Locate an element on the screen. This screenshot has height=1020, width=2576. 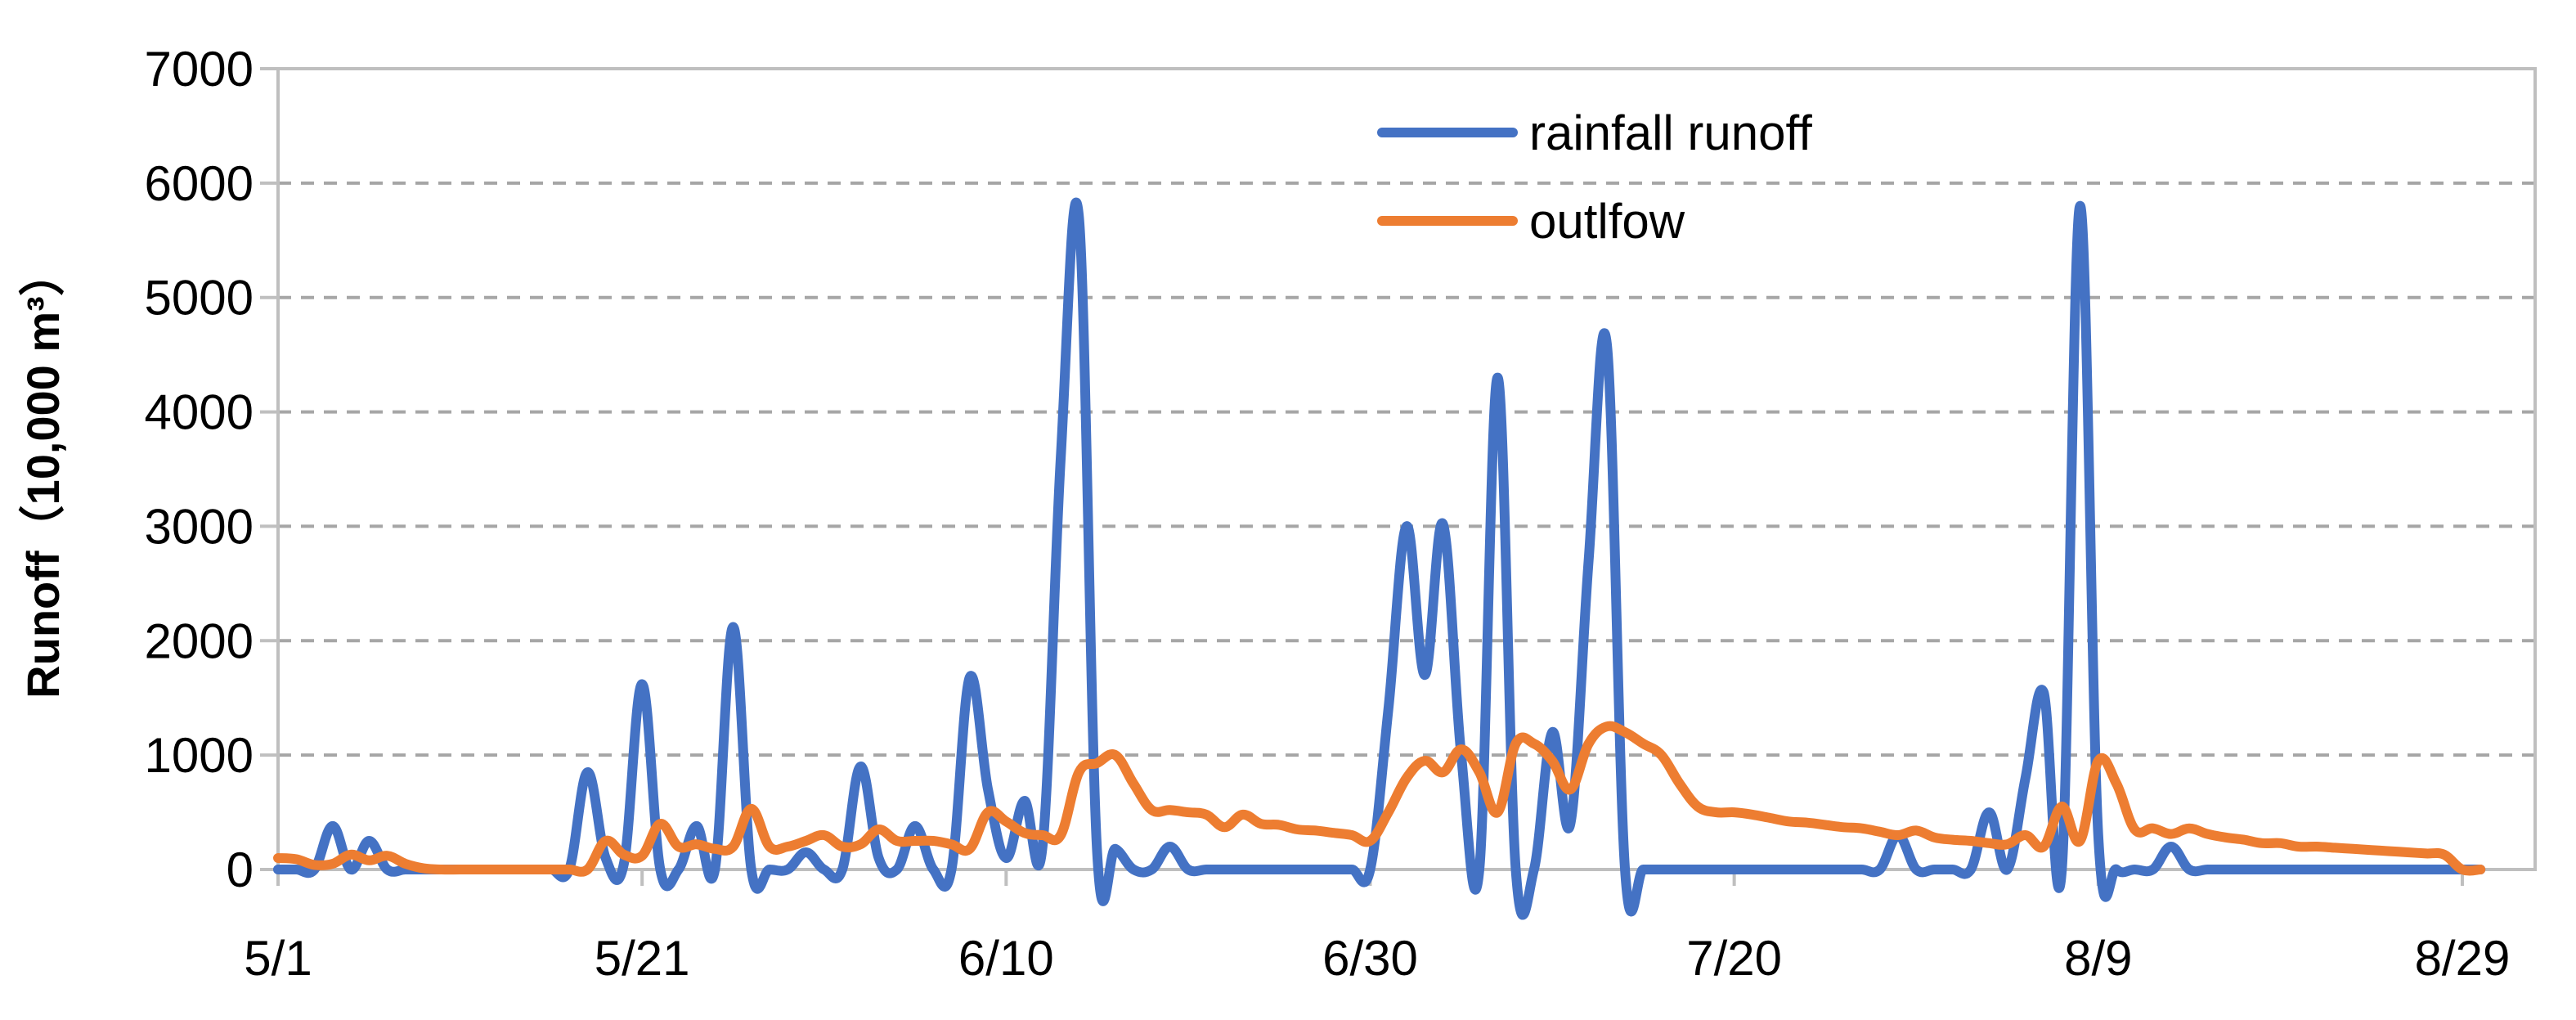
y-tick-label: 1000 is located at coordinates (200, 756).